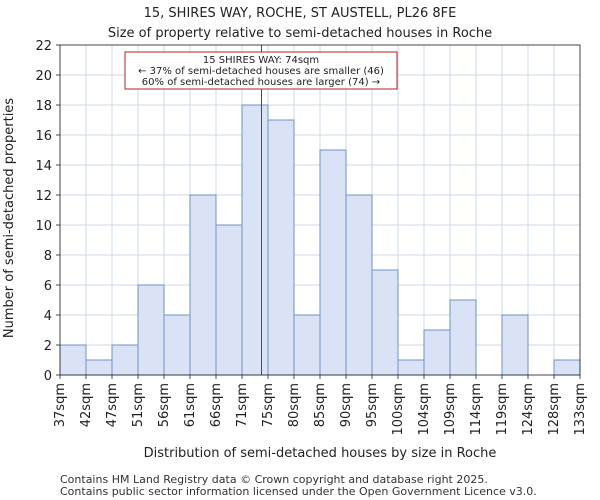  Describe the element at coordinates (9, 218) in the screenshot. I see `y-axis-label: Number of semi-detached properties` at that location.